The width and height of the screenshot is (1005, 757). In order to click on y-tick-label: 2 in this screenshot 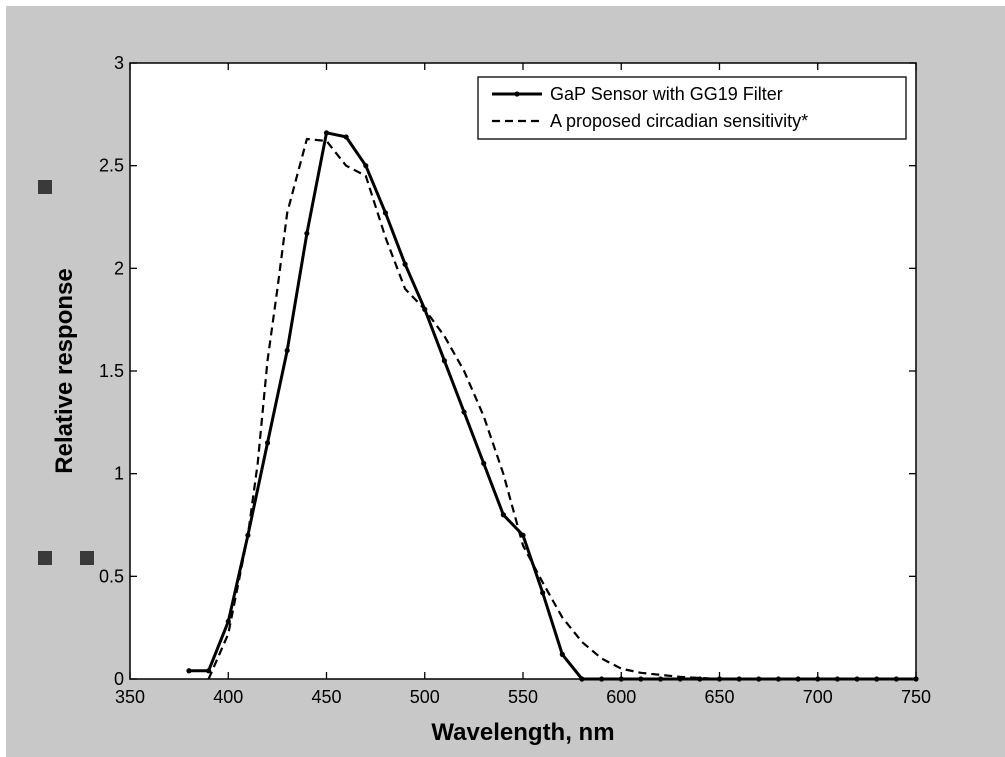, I will do `click(119, 268)`.